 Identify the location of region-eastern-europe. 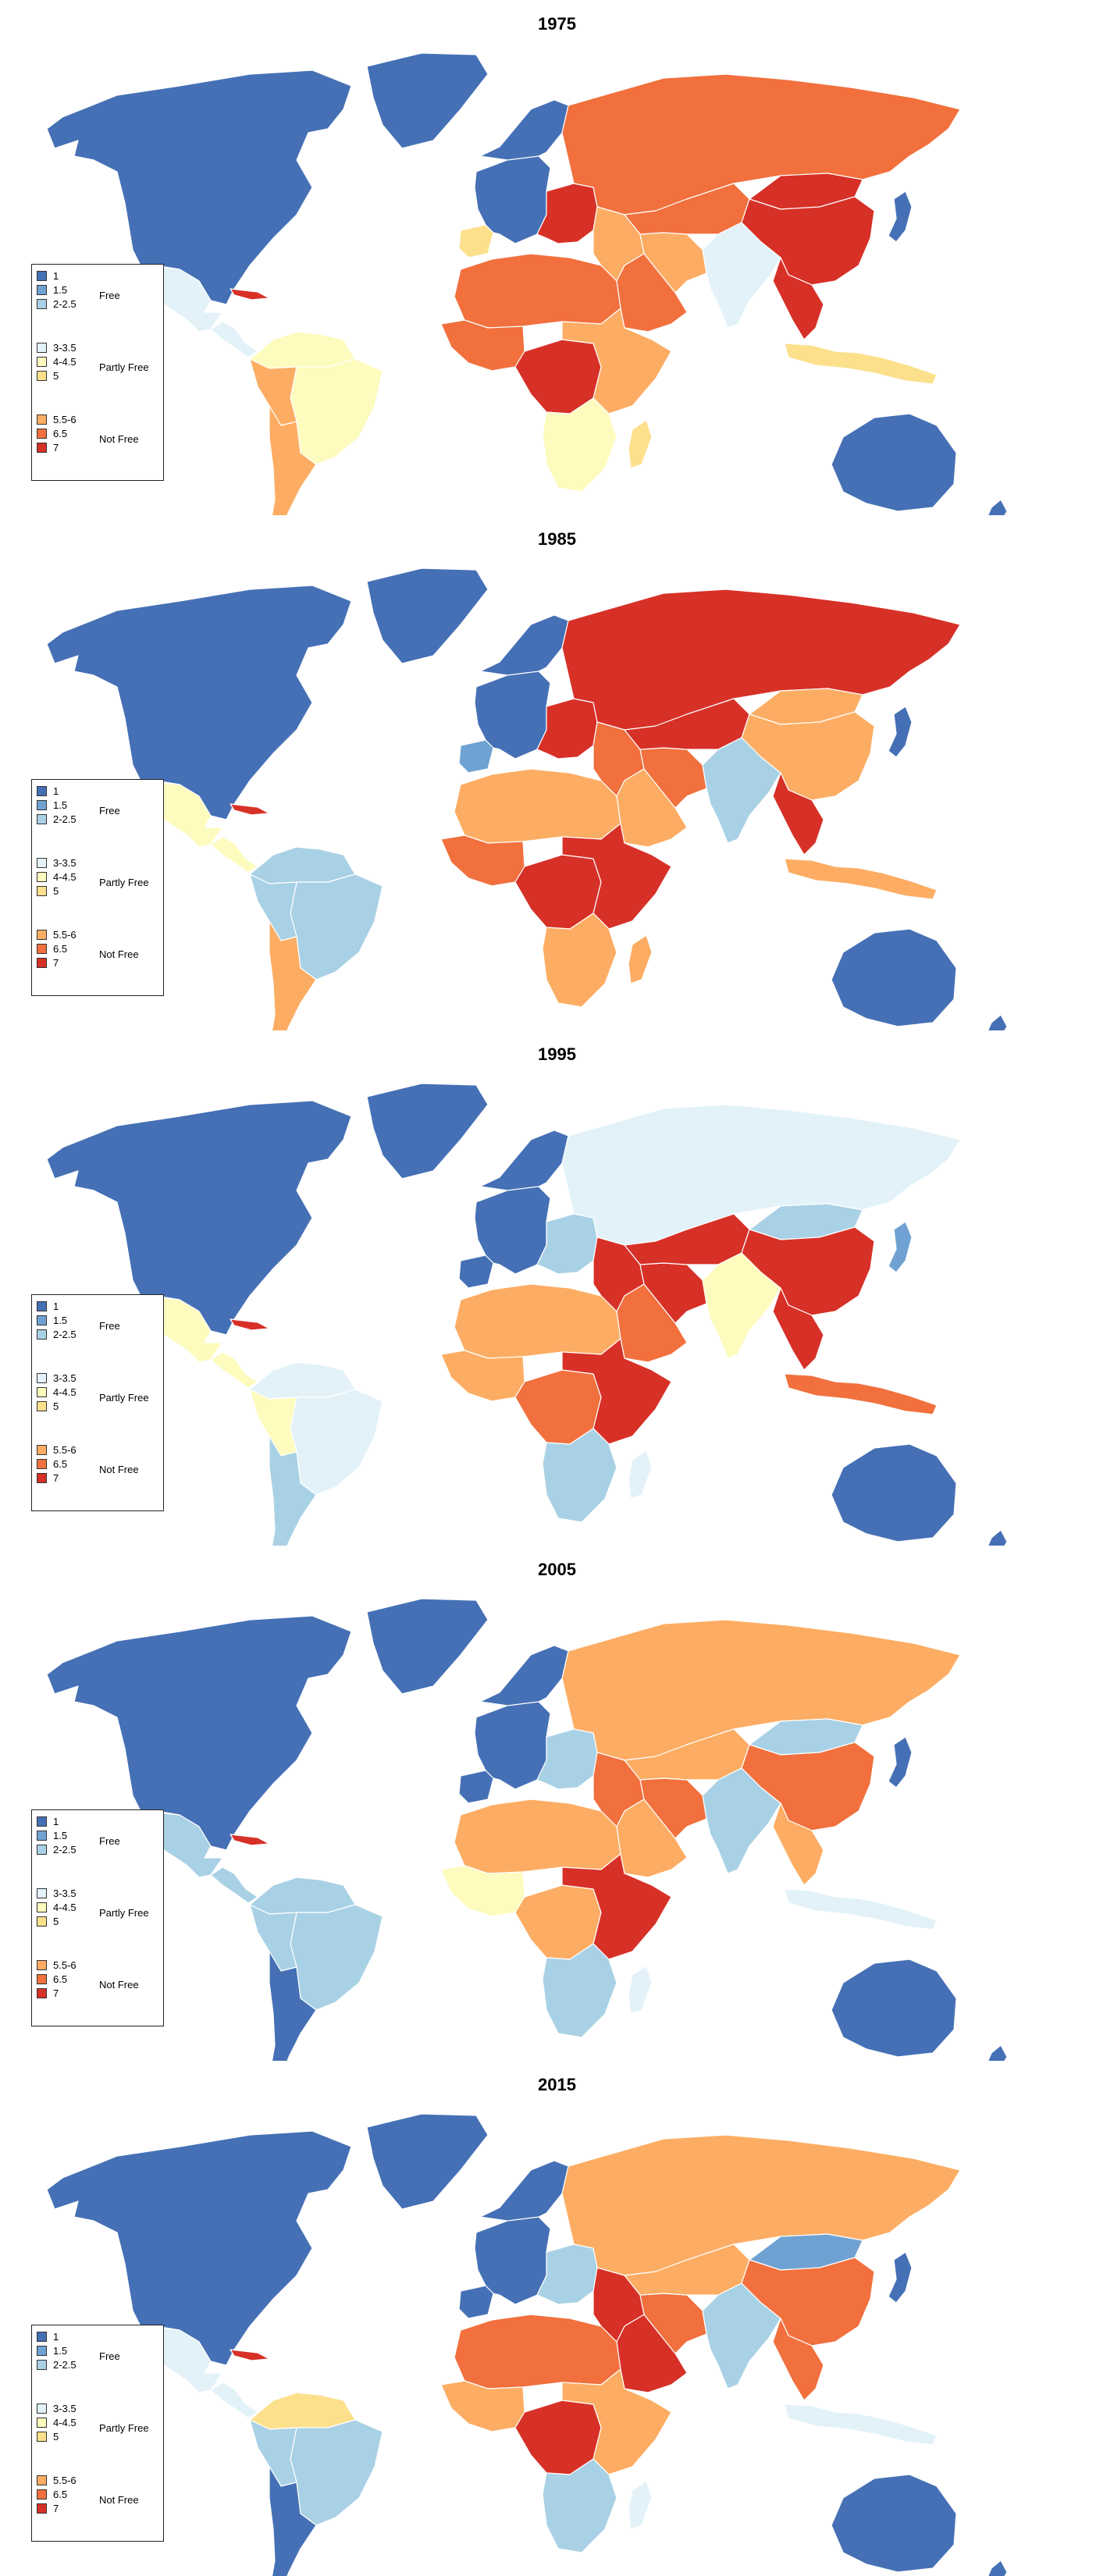
(567, 213).